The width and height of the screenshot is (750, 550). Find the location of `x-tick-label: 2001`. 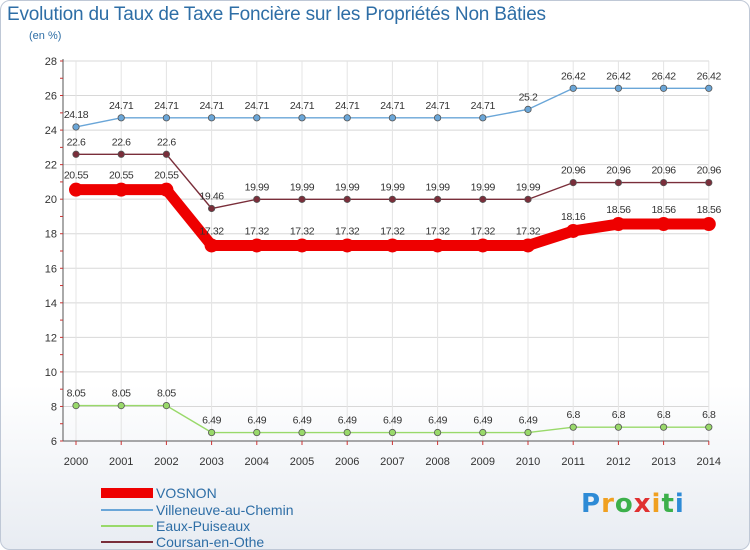

x-tick-label: 2001 is located at coordinates (121, 462).